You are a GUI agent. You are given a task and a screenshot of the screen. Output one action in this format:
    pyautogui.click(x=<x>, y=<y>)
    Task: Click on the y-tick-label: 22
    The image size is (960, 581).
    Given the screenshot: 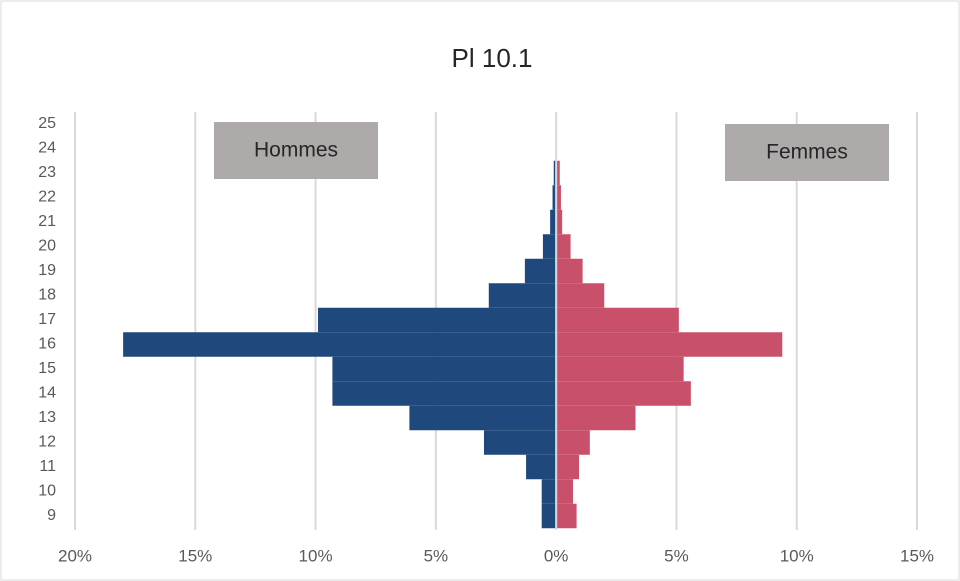 What is the action you would take?
    pyautogui.click(x=47, y=197)
    